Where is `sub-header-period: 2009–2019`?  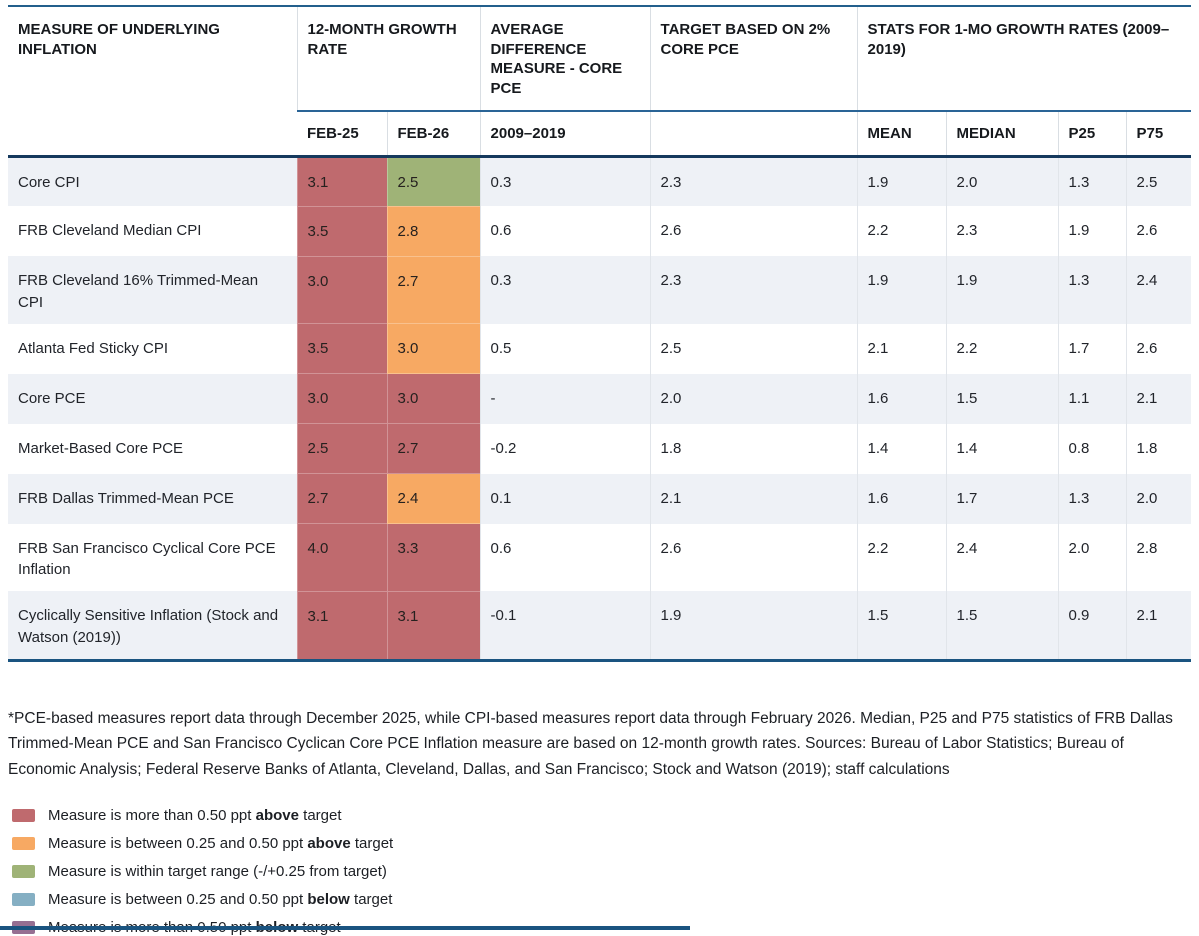
sub-header-period: 2009–2019 is located at coordinates (565, 134).